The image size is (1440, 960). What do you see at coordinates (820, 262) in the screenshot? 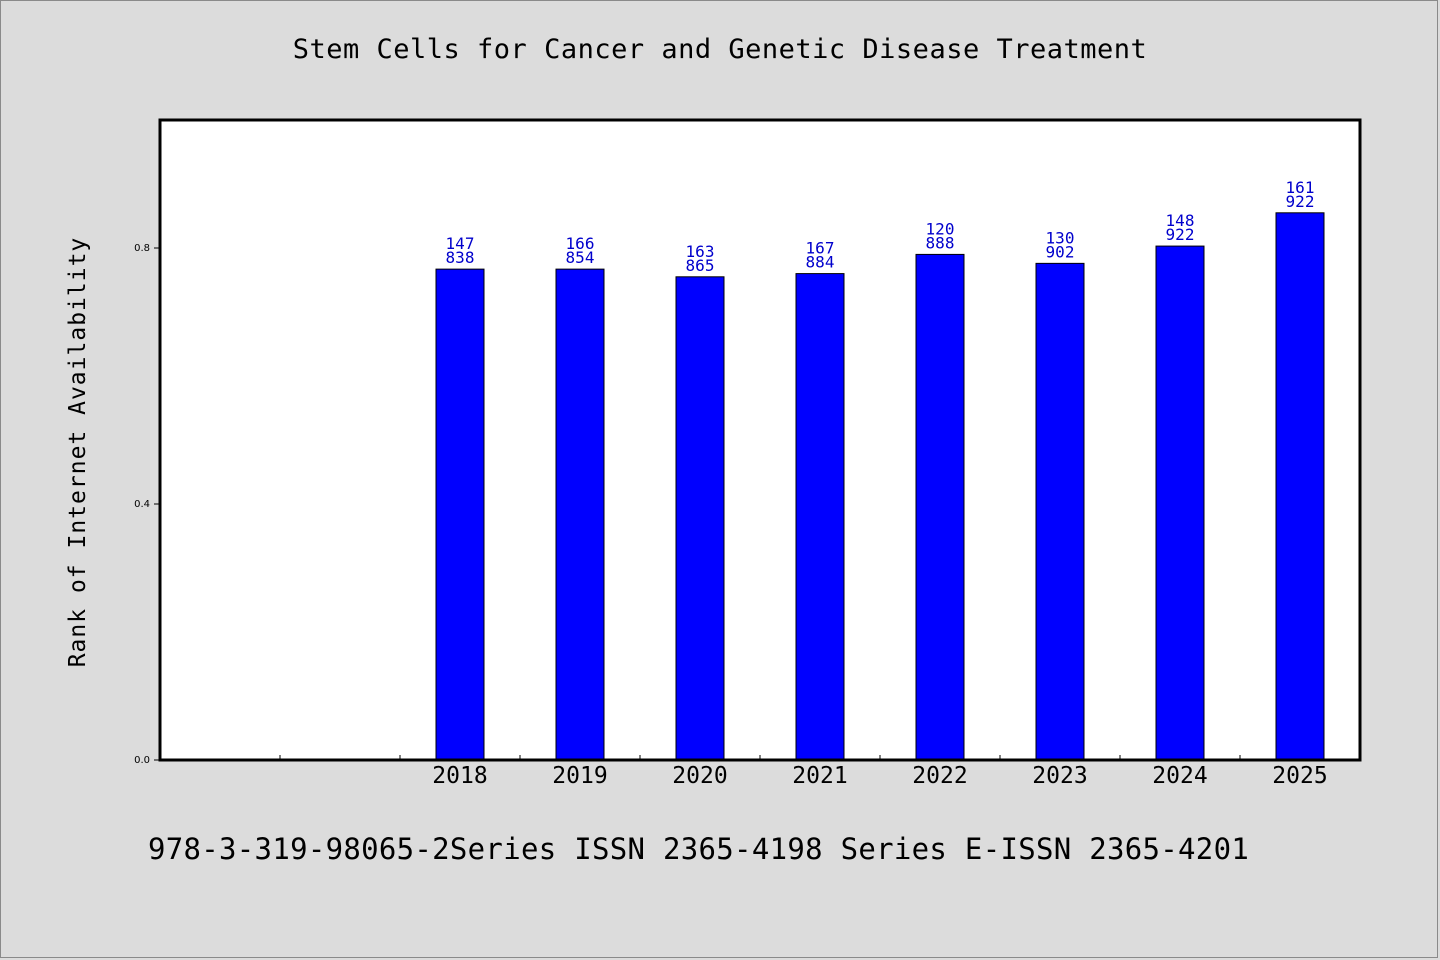
I see `data-label-2021-line2: 884` at bounding box center [820, 262].